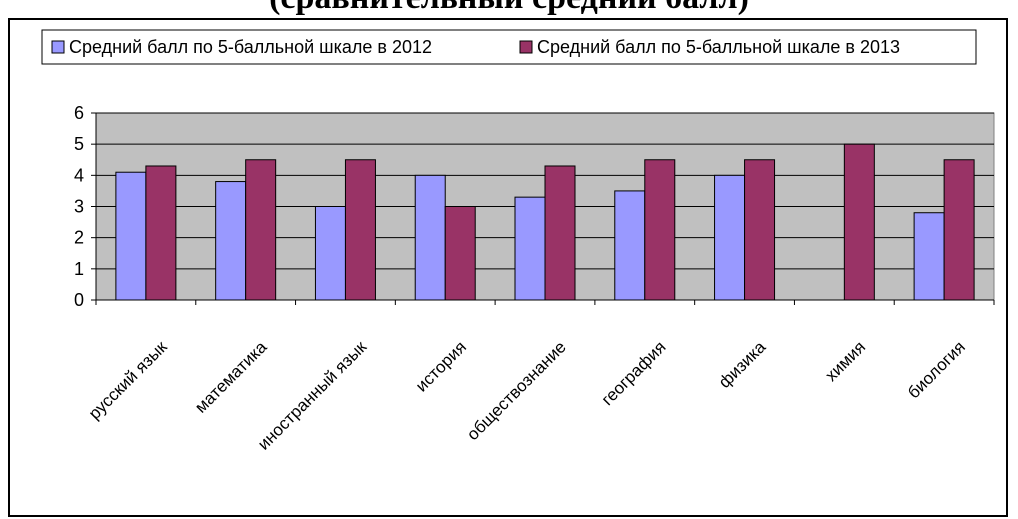 Image resolution: width=1018 pixels, height=519 pixels. Describe the element at coordinates (79, 238) in the screenshot. I see `y-tick-label: 2` at that location.